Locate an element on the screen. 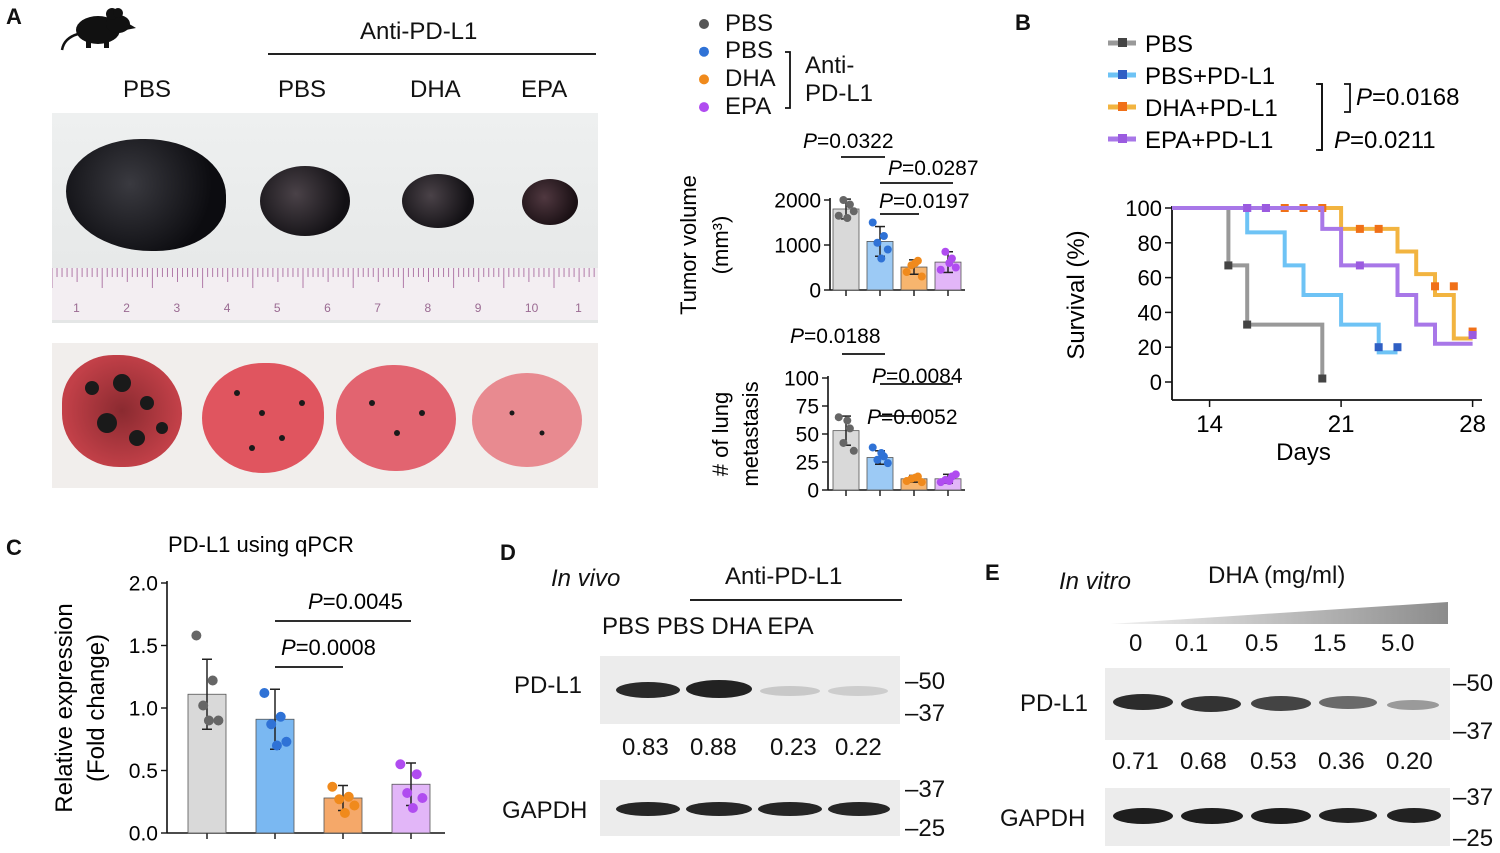 This screenshot has width=1500, height=853. d-quant-1: 0.83 is located at coordinates (645, 747).